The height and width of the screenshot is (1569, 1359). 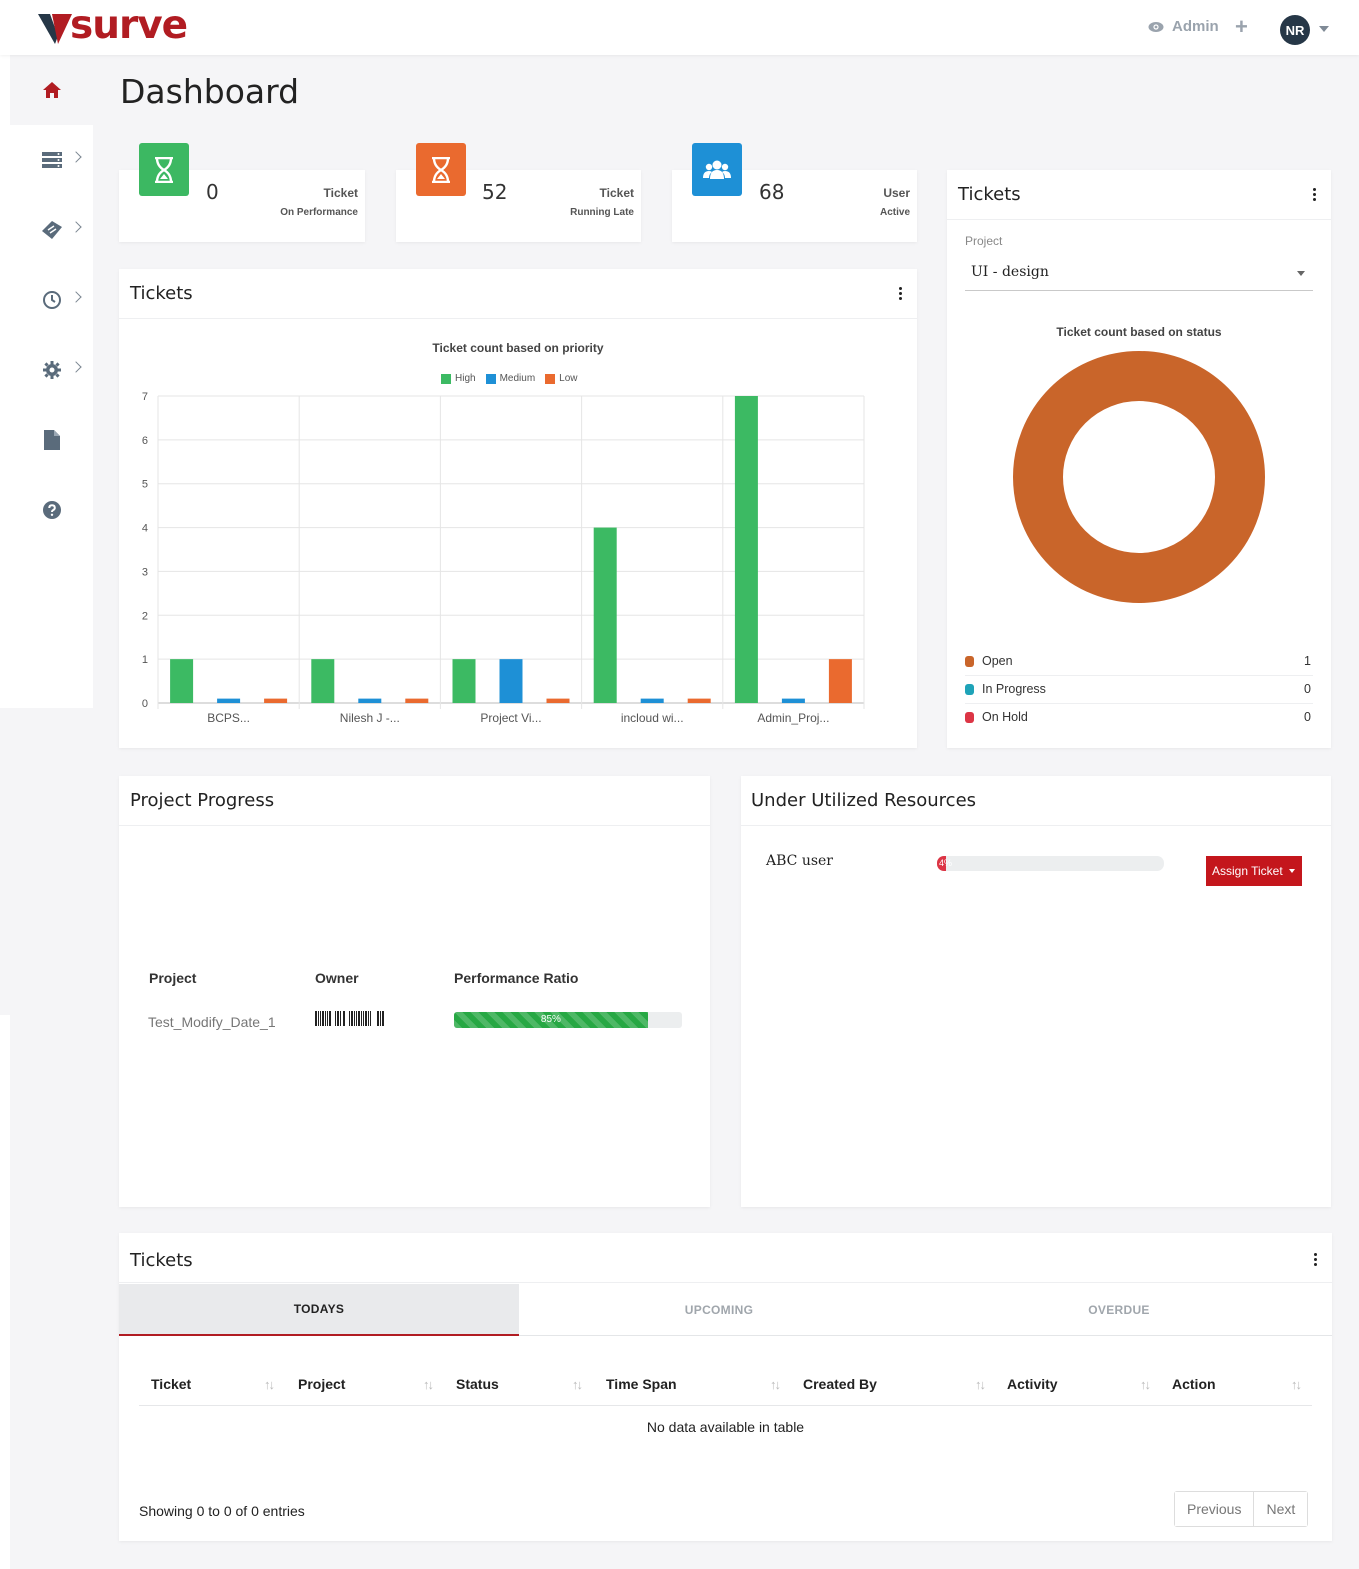 I want to click on page-title: Dashboard, so click(x=210, y=91).